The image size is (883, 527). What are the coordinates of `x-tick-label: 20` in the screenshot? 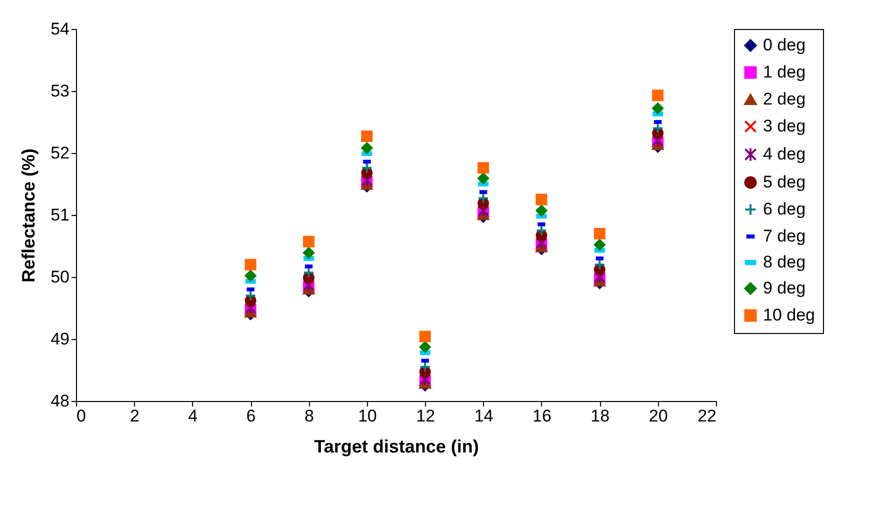 It's located at (658, 416).